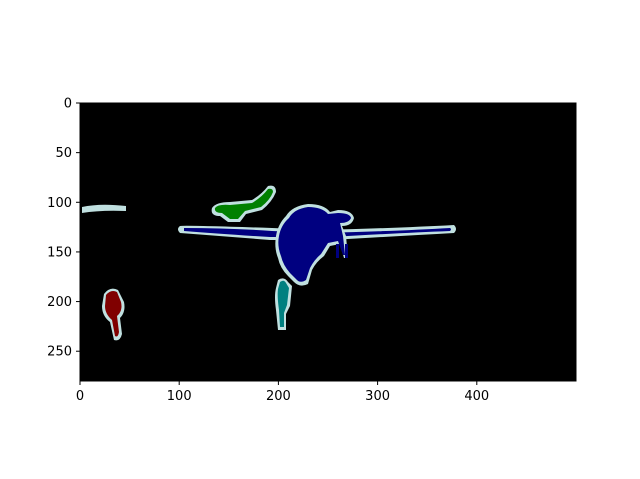  What do you see at coordinates (337, 251) in the screenshot?
I see `airplane-gear-left` at bounding box center [337, 251].